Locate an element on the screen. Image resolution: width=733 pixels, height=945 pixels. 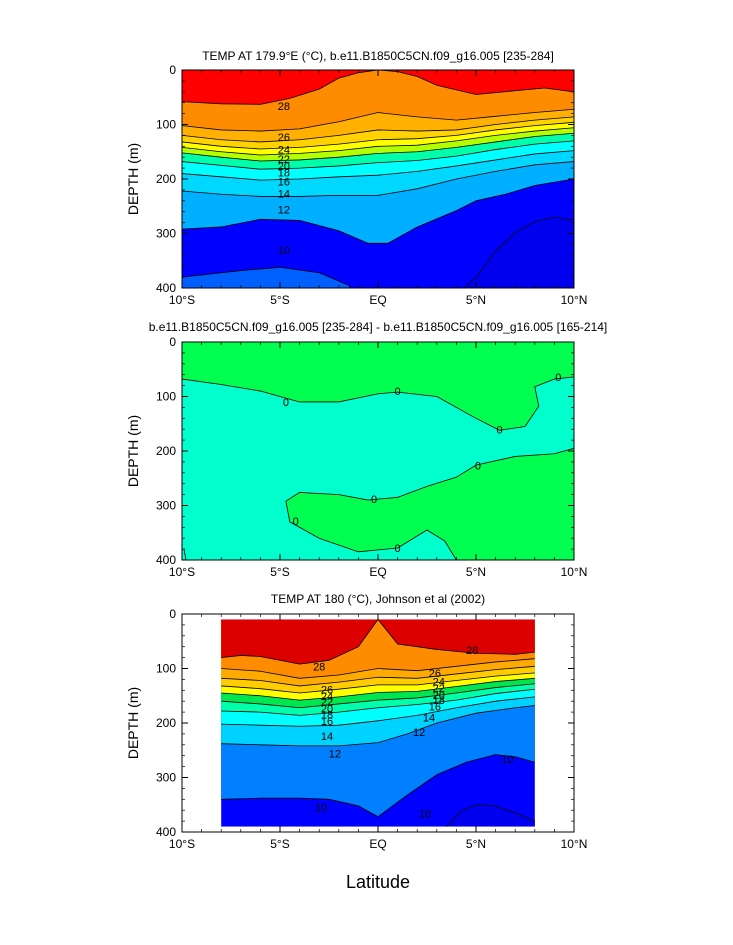
contour-label-12: 12 is located at coordinates (284, 211).